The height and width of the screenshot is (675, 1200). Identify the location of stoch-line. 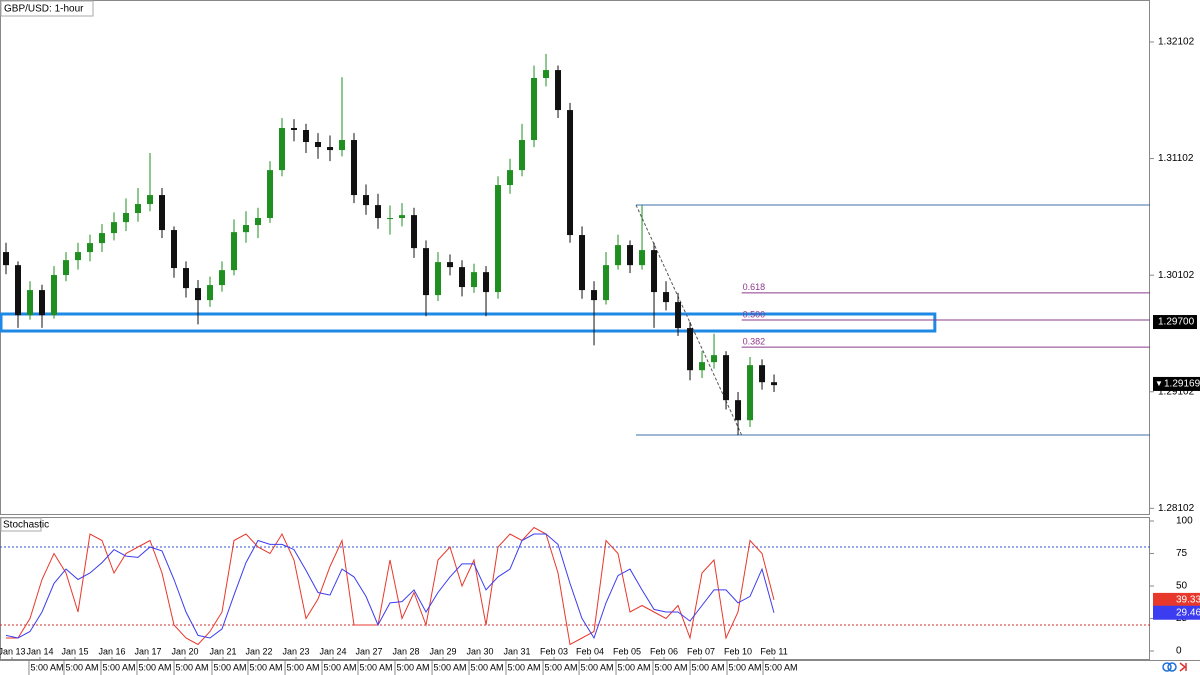
(390, 586).